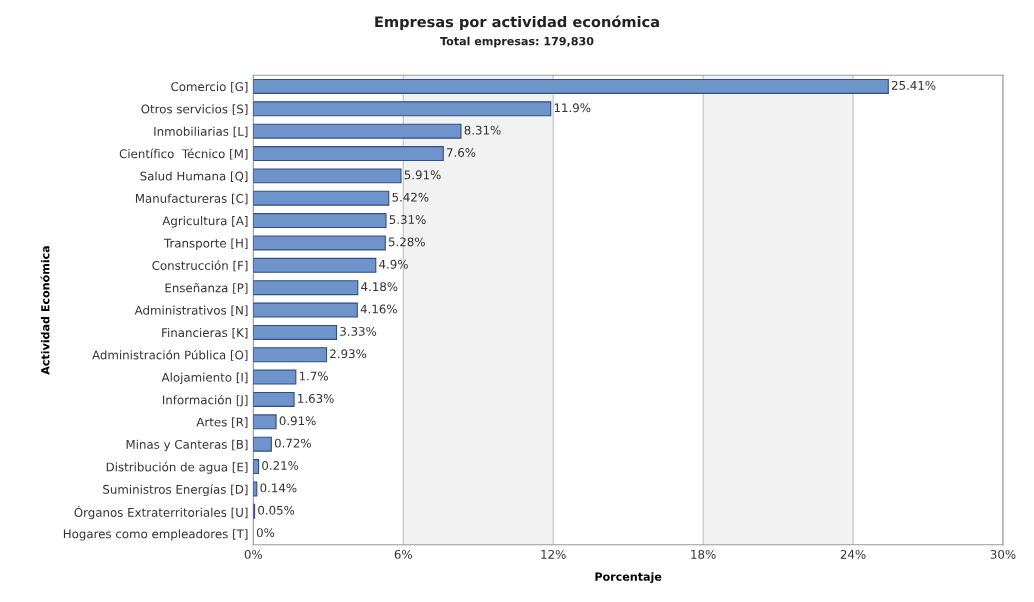 Image resolution: width=1034 pixels, height=602 pixels. Describe the element at coordinates (191, 199) in the screenshot. I see `y-tick-label: Manufactureras [C]` at that location.